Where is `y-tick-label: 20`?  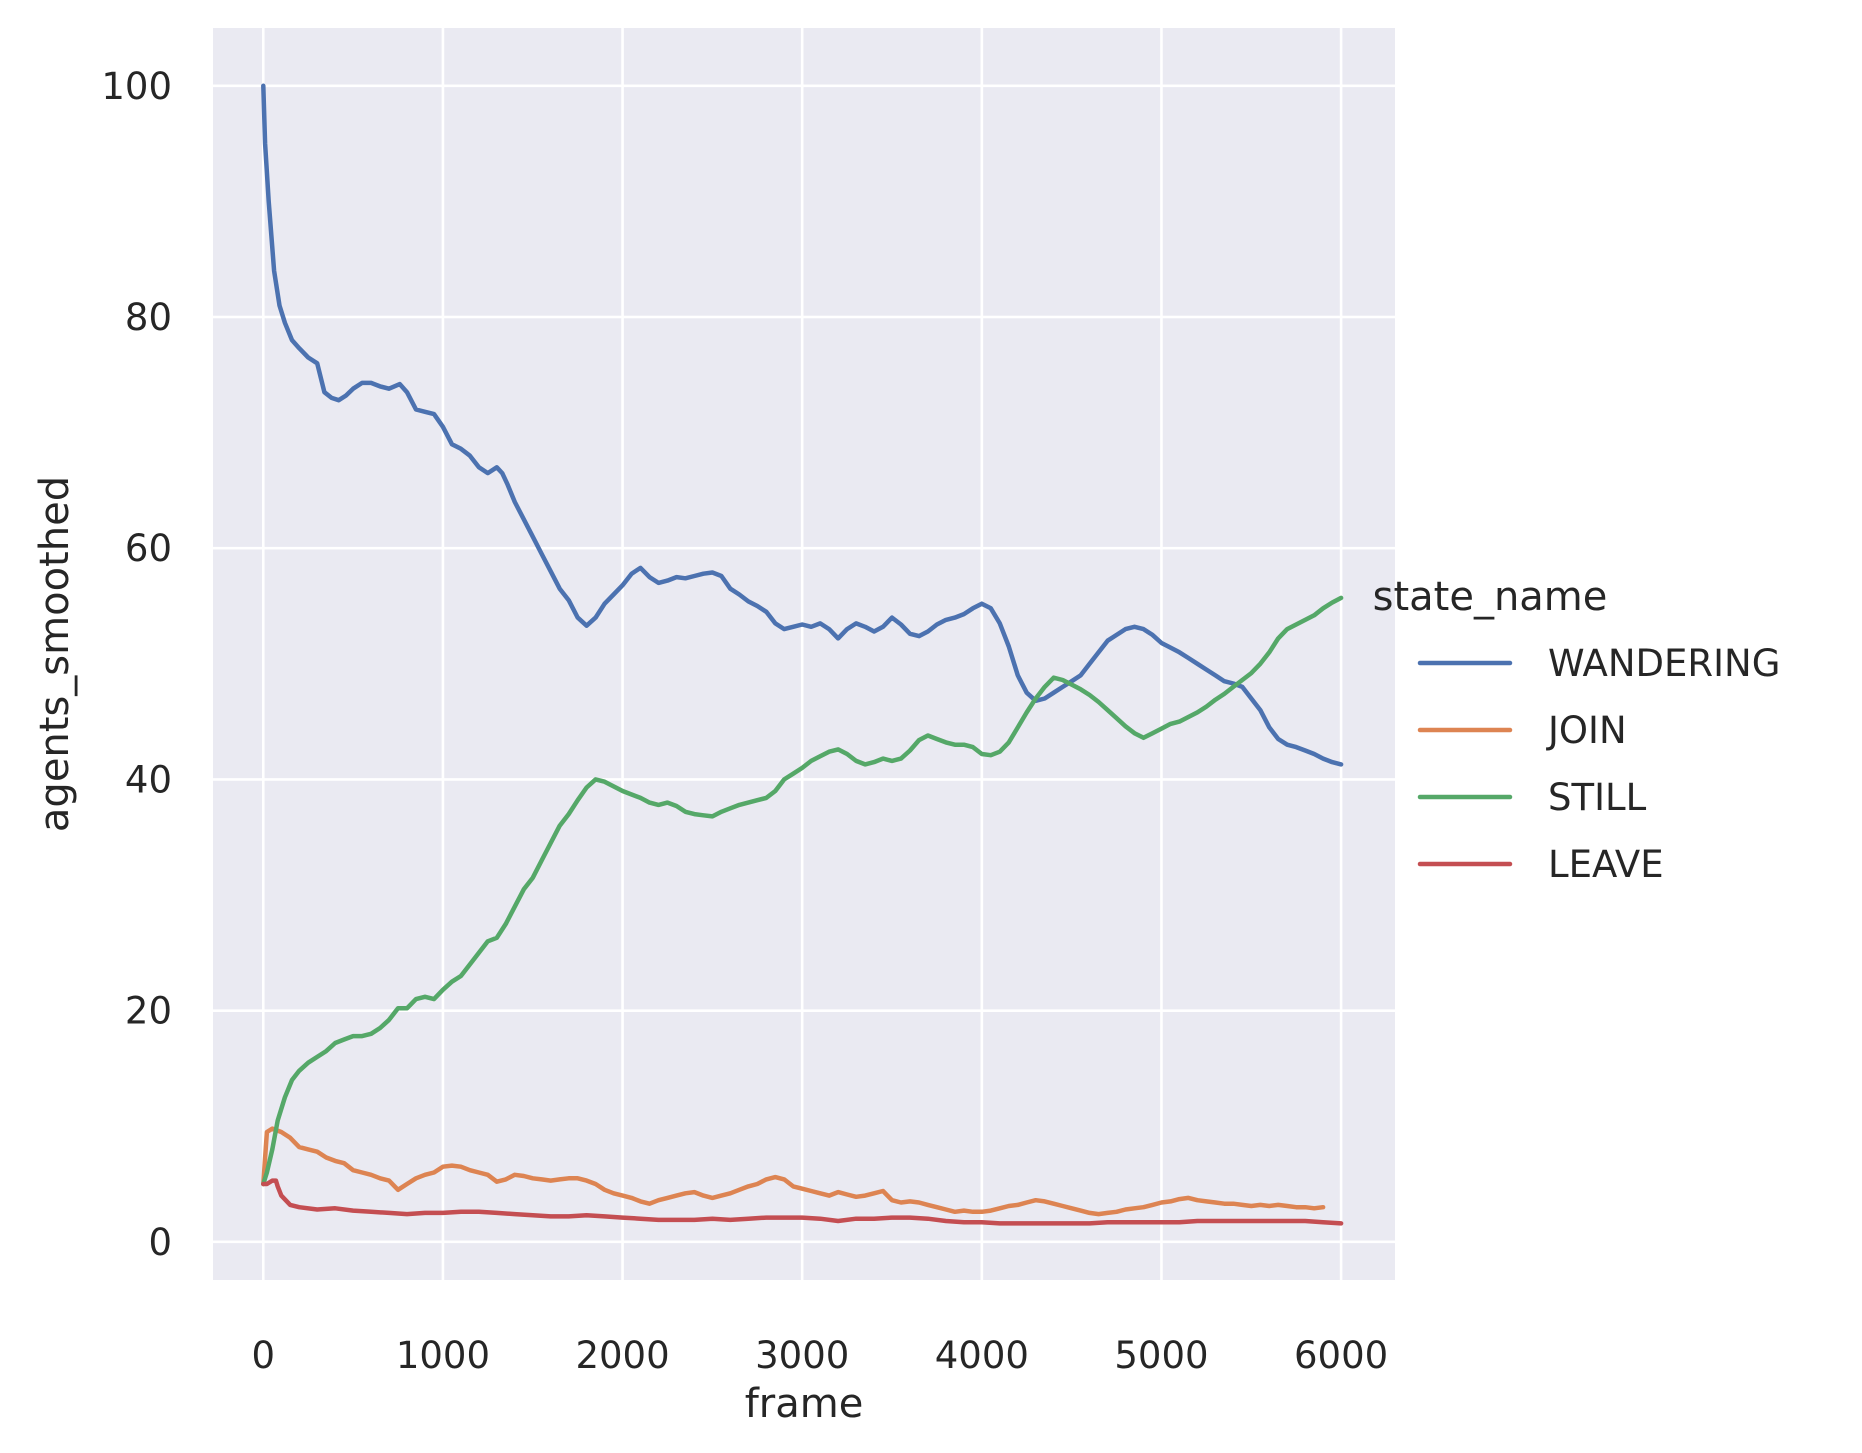
y-tick-label: 20 is located at coordinates (148, 1011).